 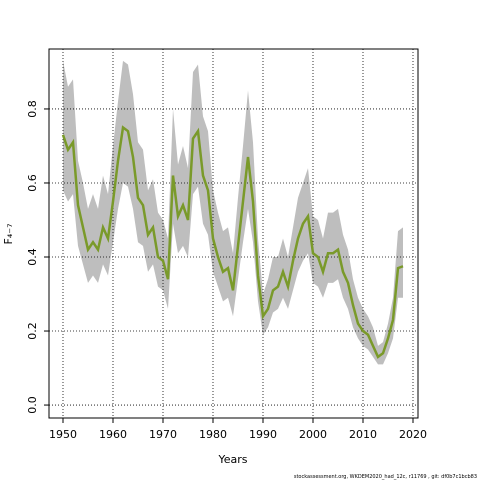 I want to click on x-tick-label: 1960, so click(x=113, y=434).